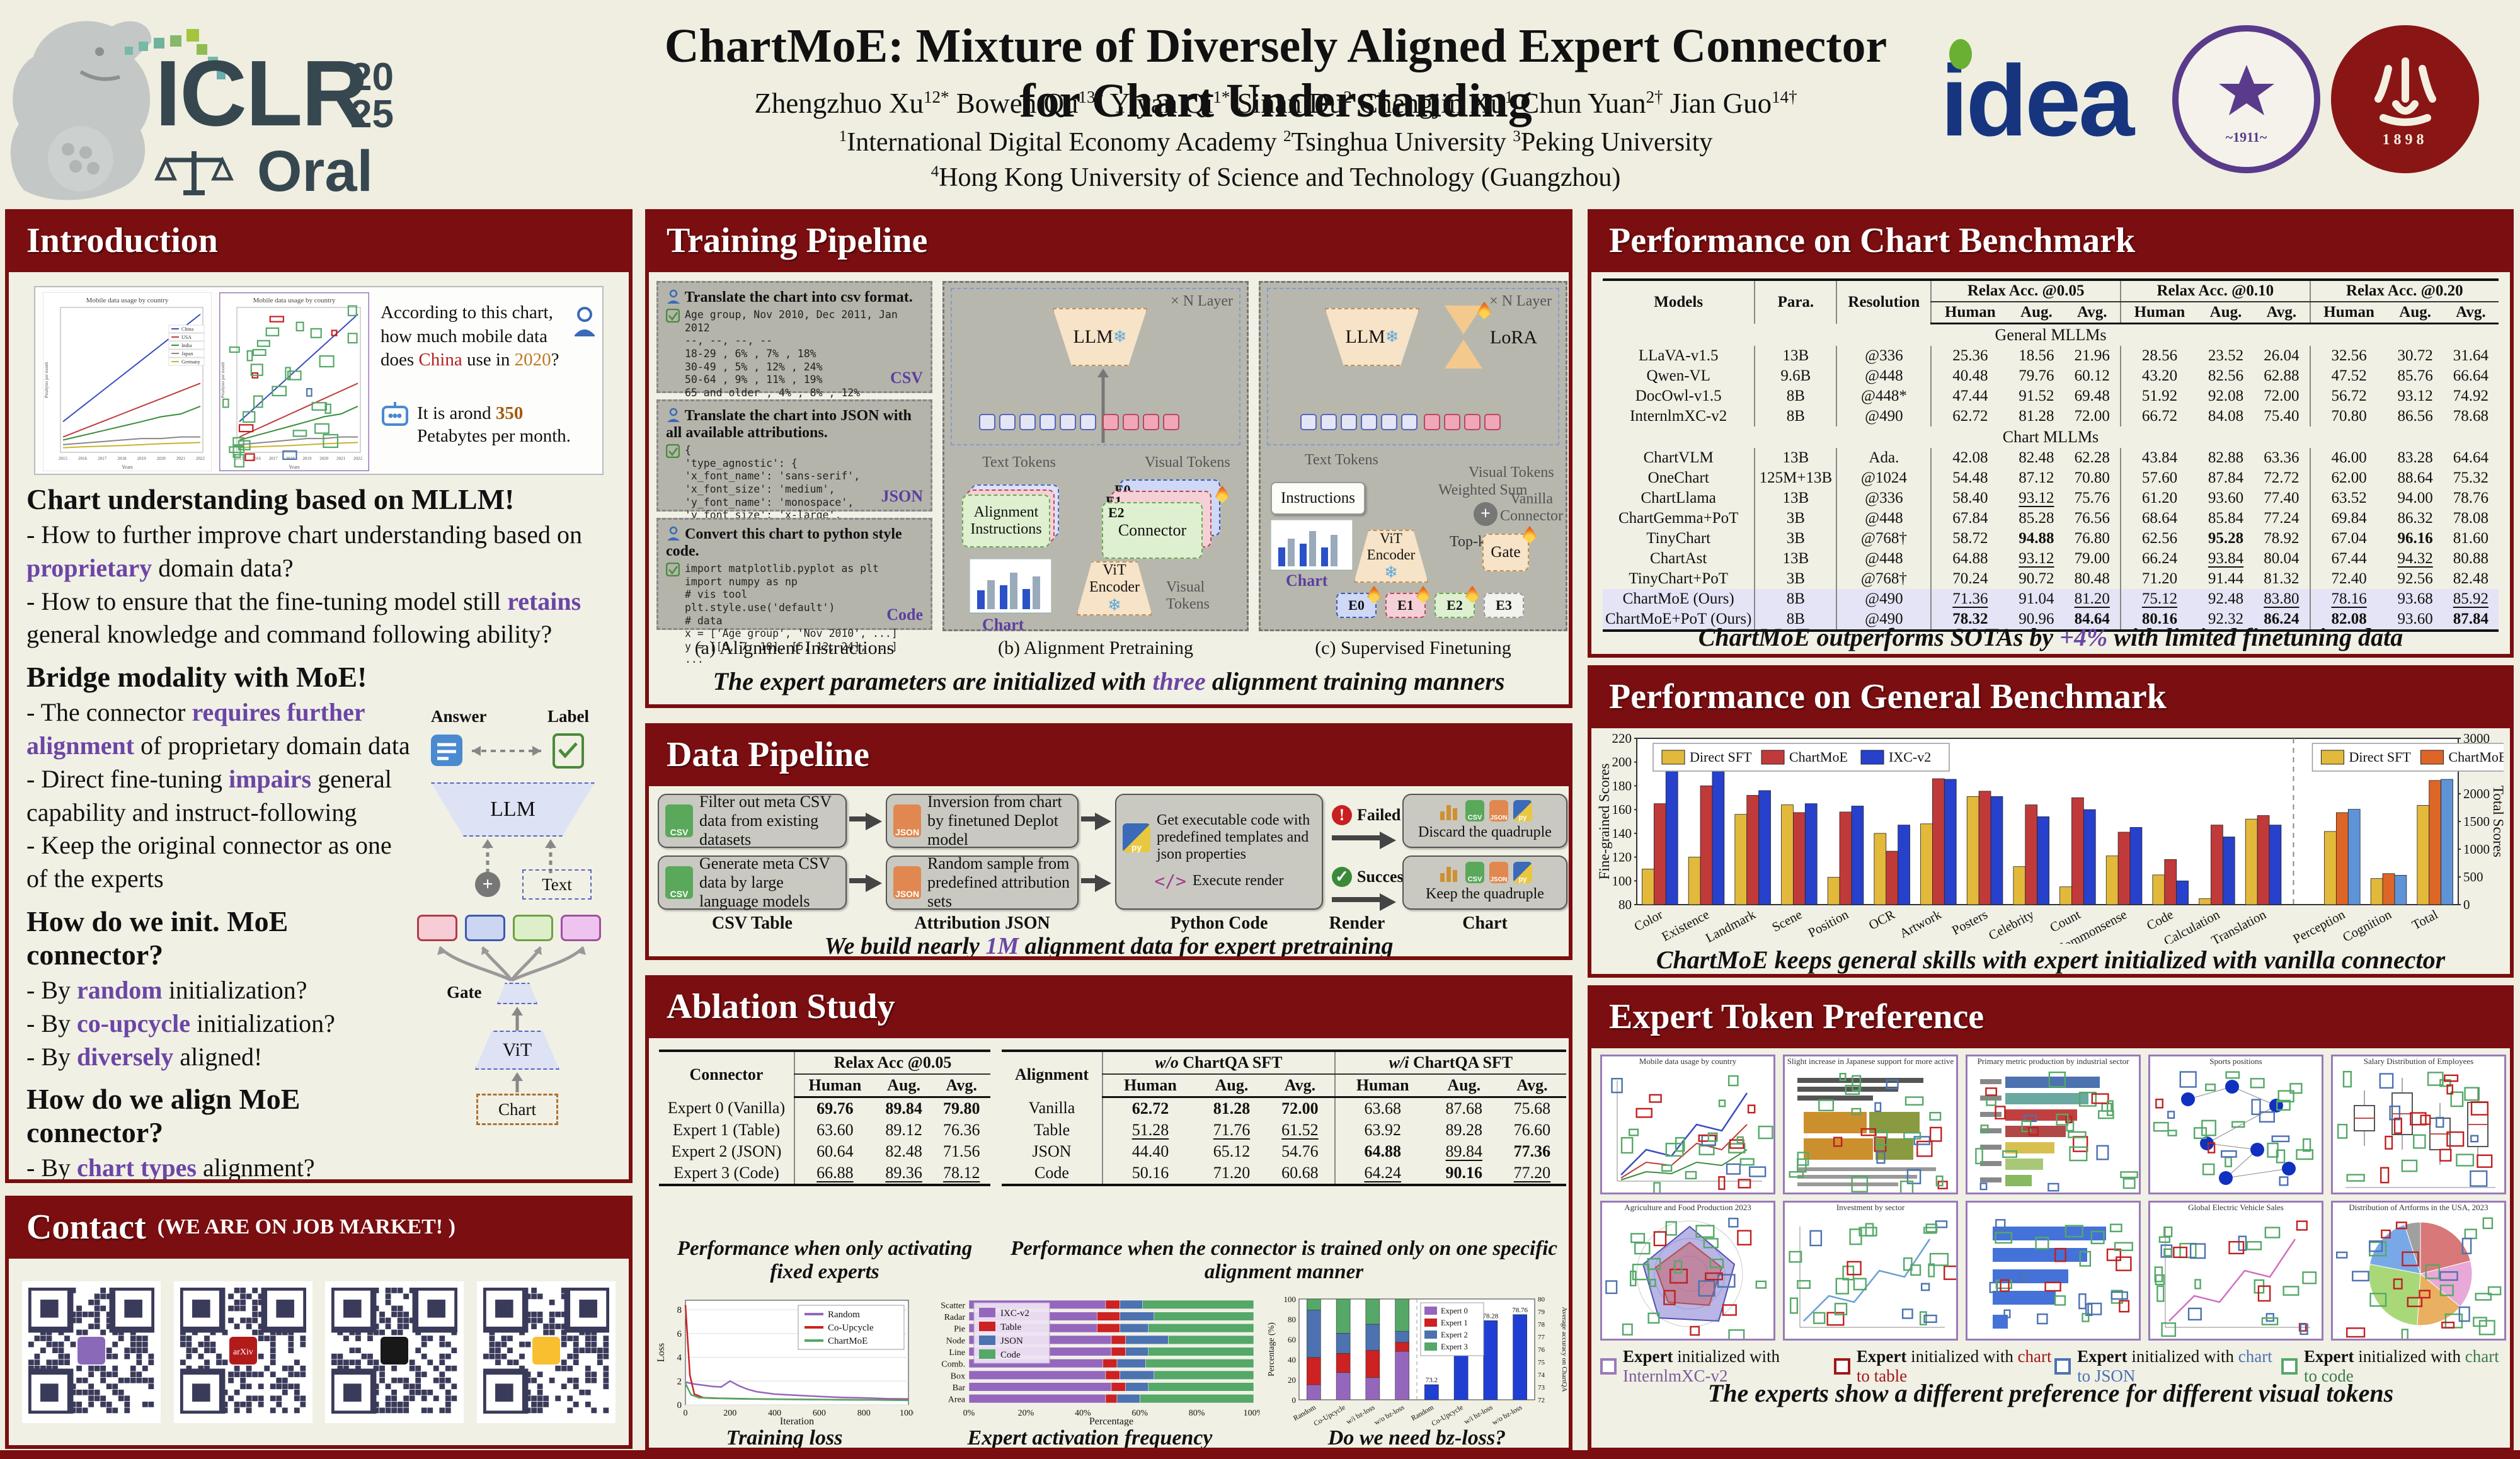  Describe the element at coordinates (752, 923) in the screenshot. I see `label-csv-table: CSV Table` at that location.